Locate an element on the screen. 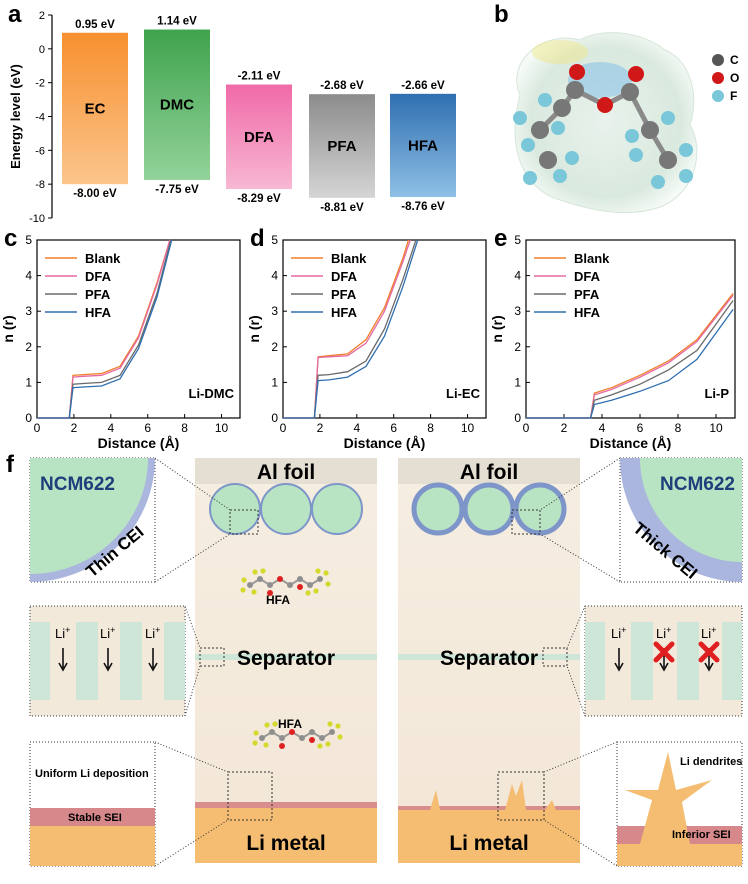 The image size is (748, 884). homo-label: -7.75 eV is located at coordinates (177, 190).